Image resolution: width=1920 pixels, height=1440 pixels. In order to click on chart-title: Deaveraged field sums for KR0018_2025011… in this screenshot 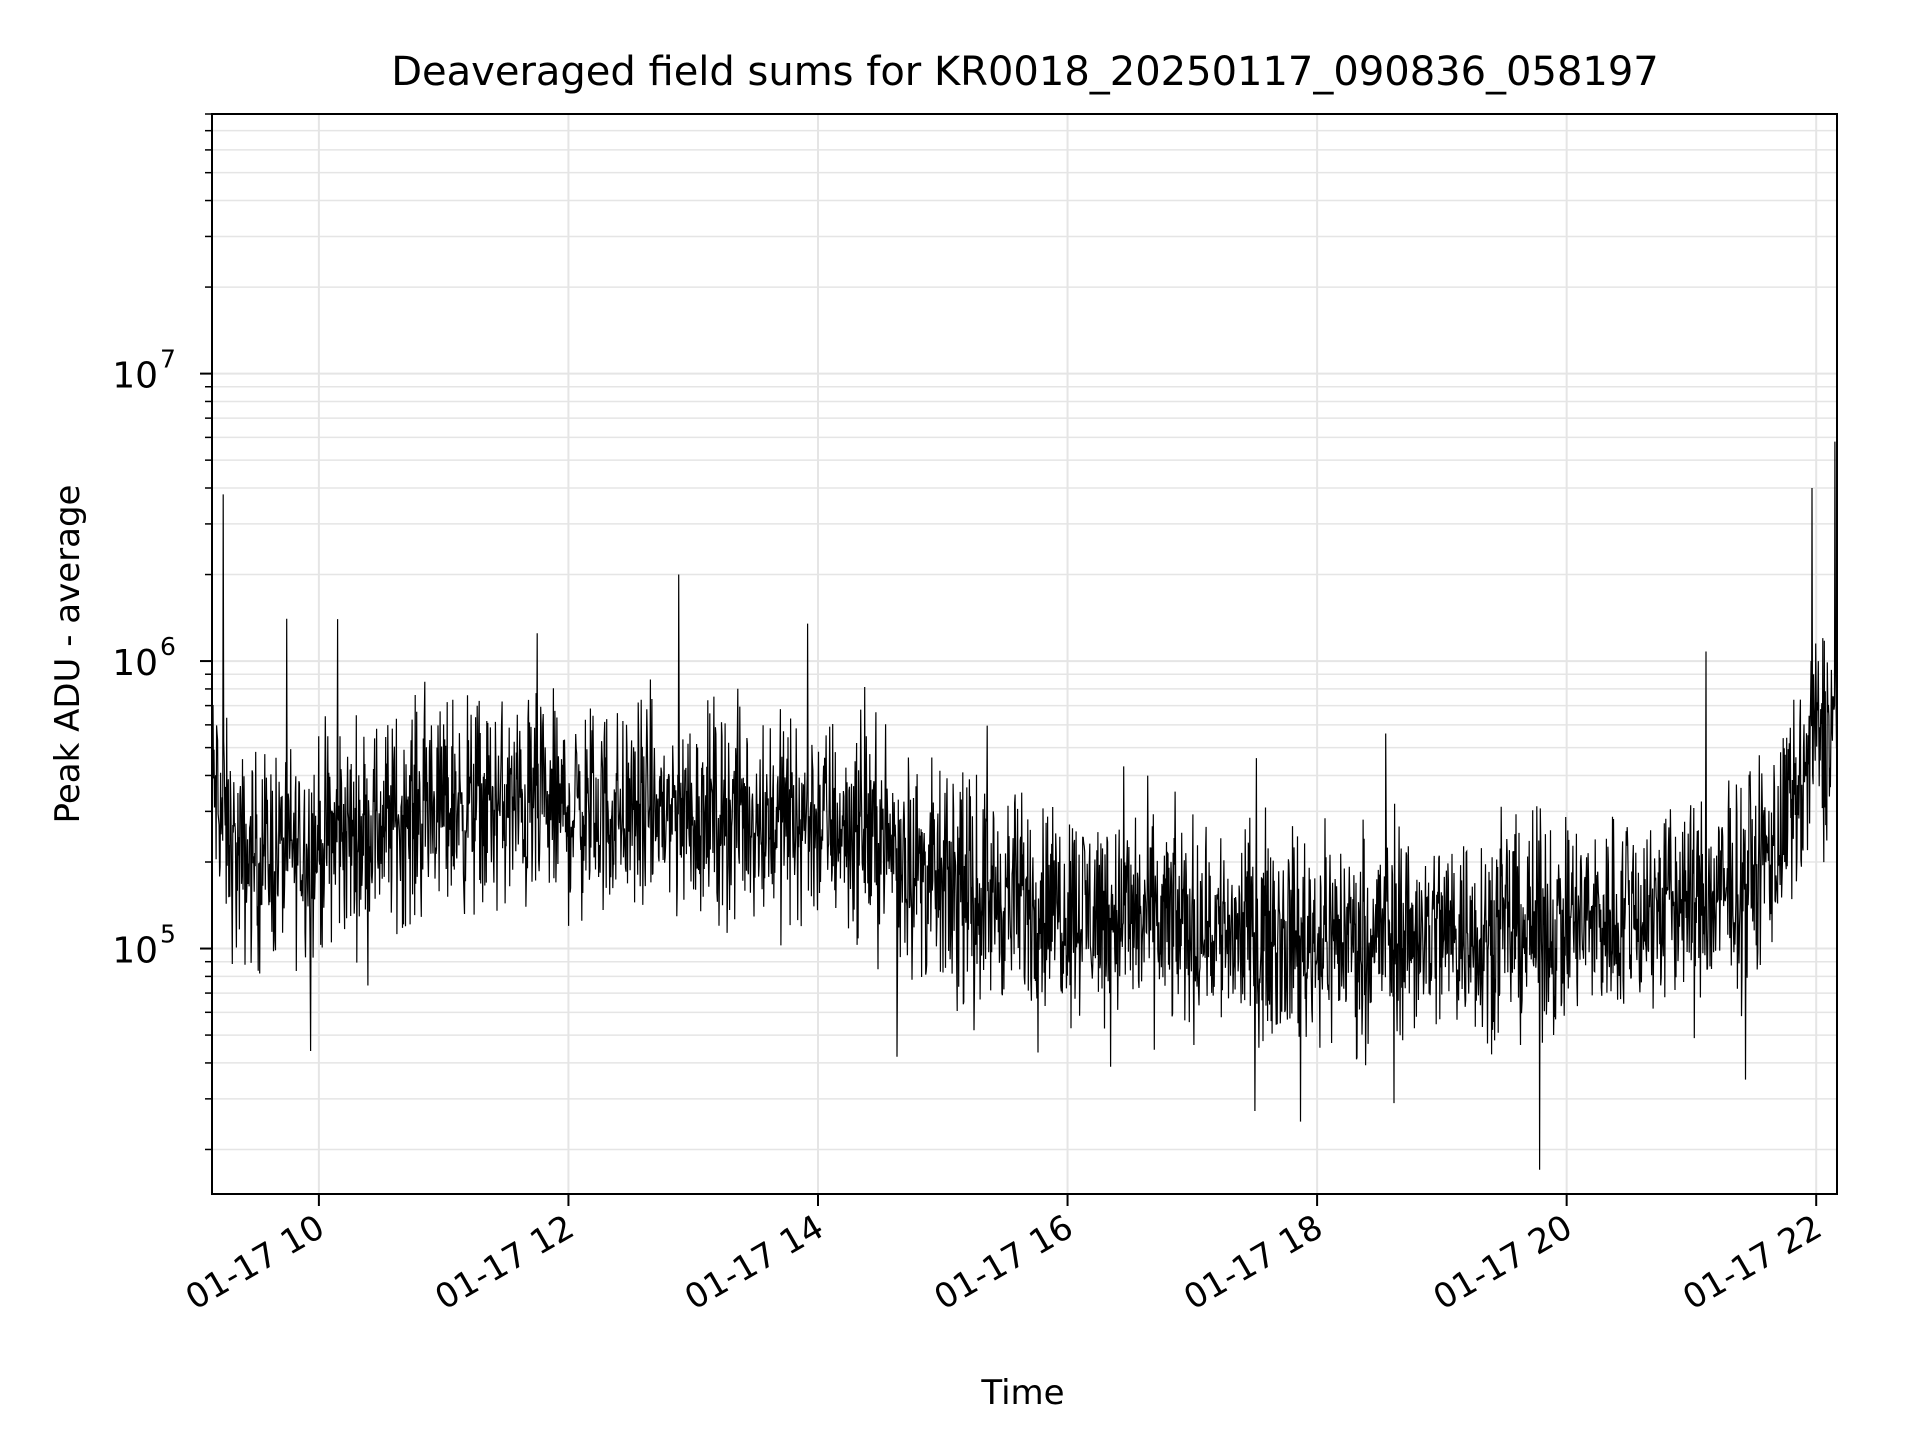, I will do `click(1025, 72)`.